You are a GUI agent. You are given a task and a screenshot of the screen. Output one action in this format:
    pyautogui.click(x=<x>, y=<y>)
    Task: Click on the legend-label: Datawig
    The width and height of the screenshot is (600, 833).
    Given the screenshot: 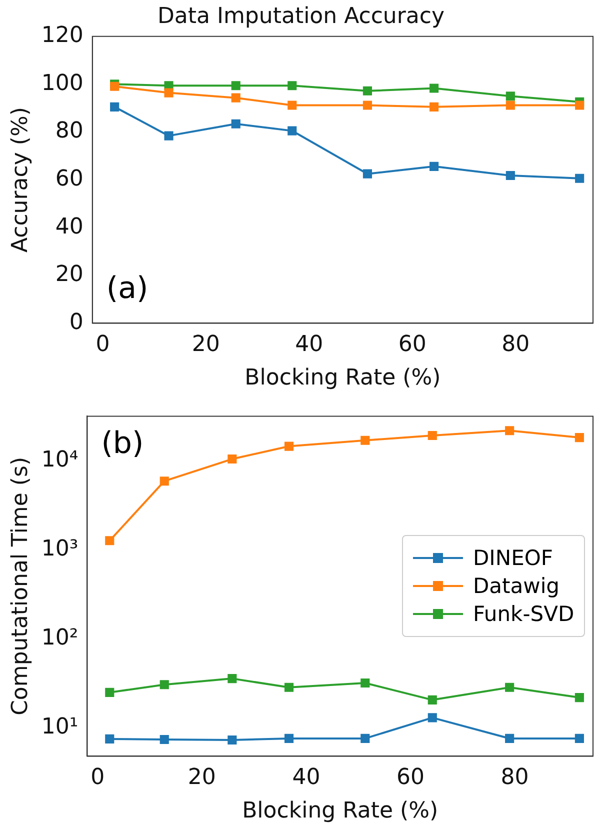 What is the action you would take?
    pyautogui.click(x=516, y=586)
    